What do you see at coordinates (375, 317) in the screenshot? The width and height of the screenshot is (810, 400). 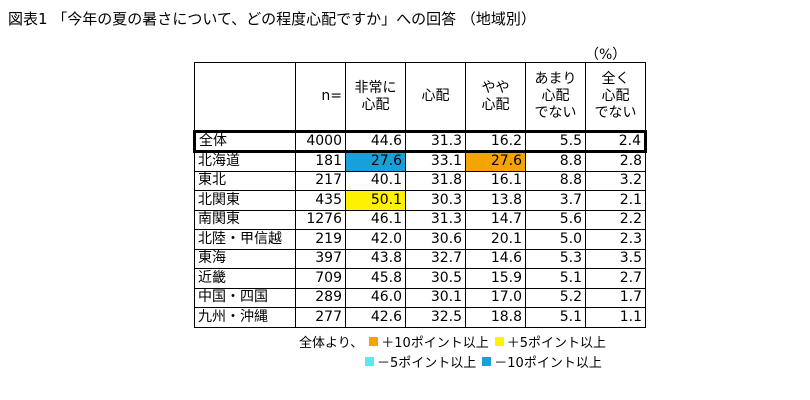 I see `value-cell: 42.6` at bounding box center [375, 317].